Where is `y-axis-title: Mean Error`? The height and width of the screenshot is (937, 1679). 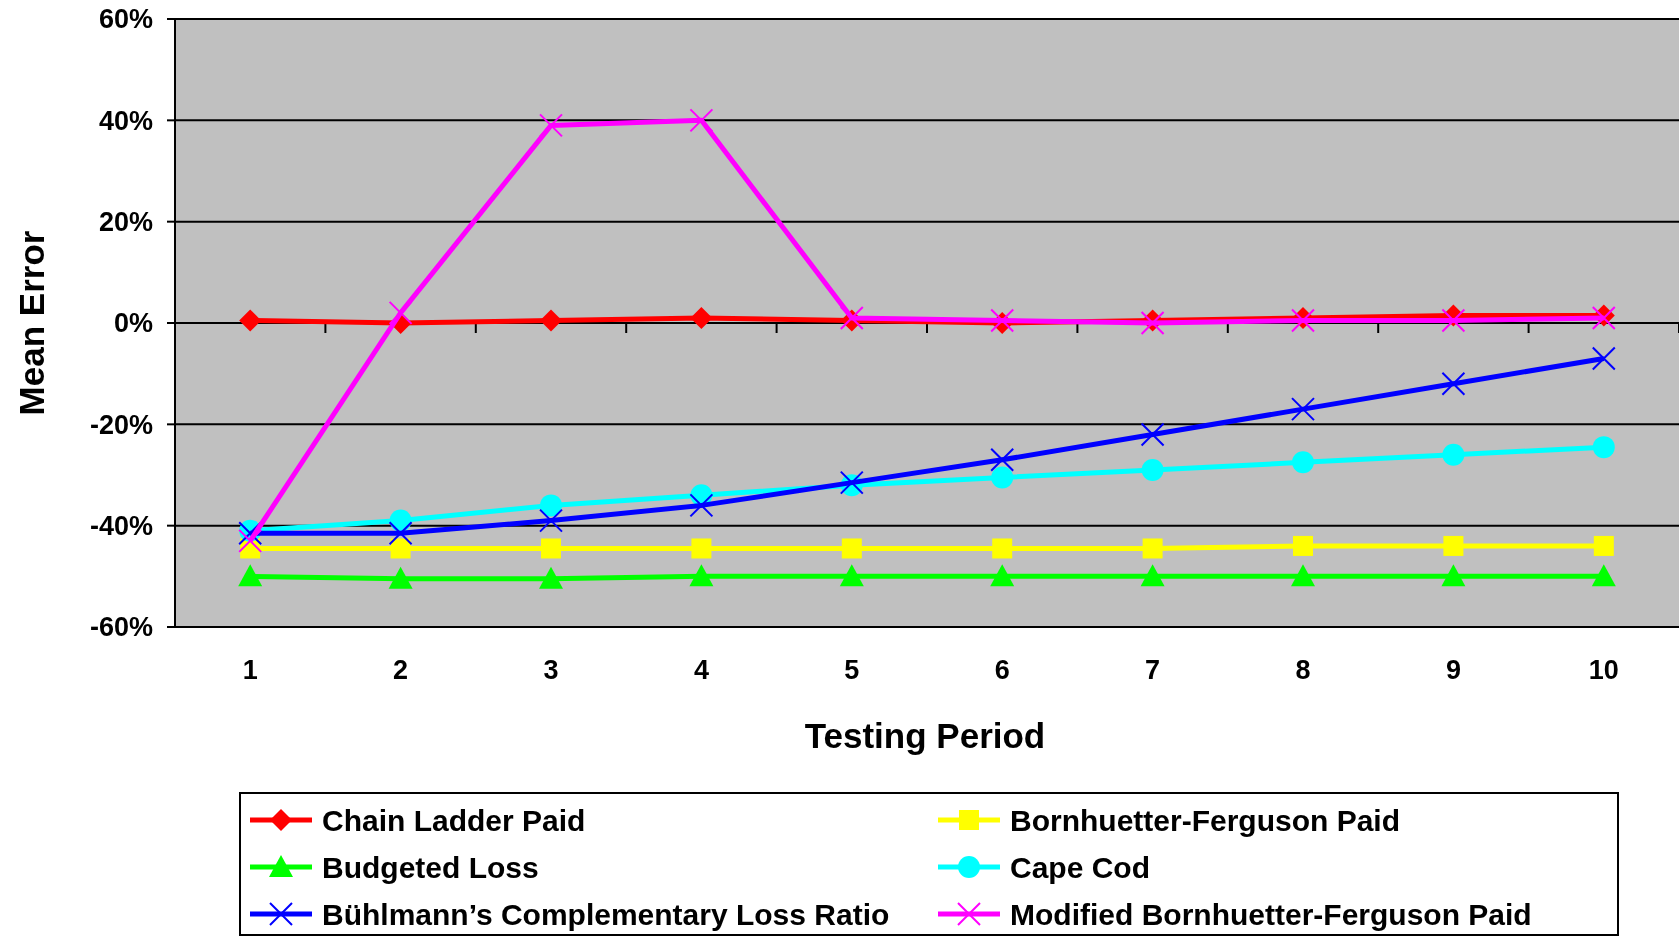 y-axis-title: Mean Error is located at coordinates (31, 323).